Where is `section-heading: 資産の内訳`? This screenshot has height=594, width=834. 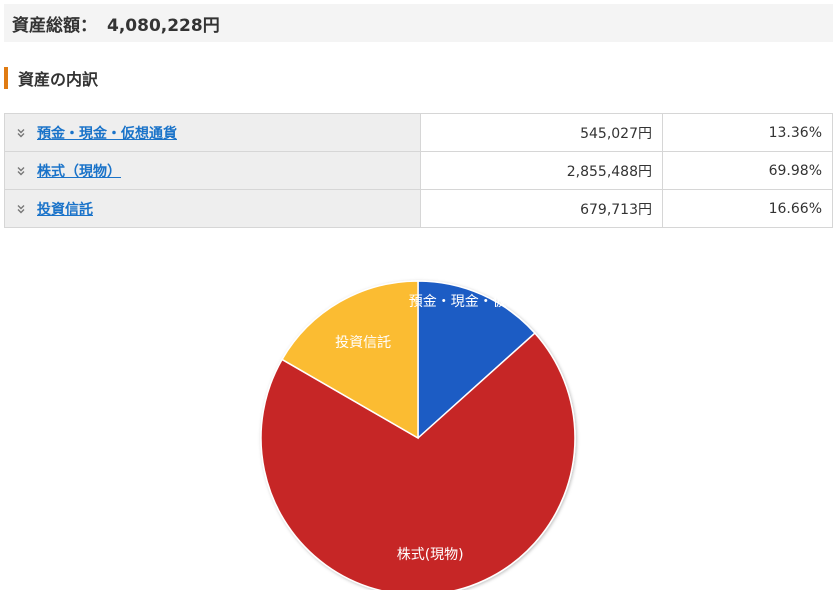 section-heading: 資産の内訳 is located at coordinates (51, 78).